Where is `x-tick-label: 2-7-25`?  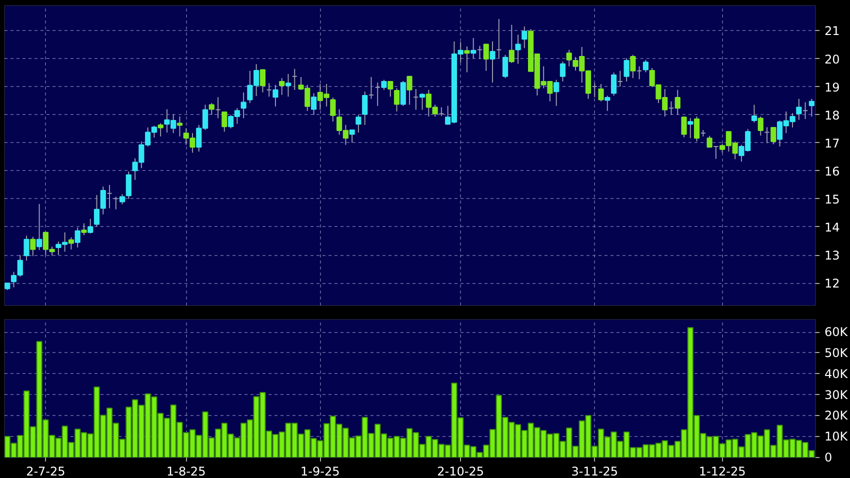 x-tick-label: 2-7-25 is located at coordinates (46, 471).